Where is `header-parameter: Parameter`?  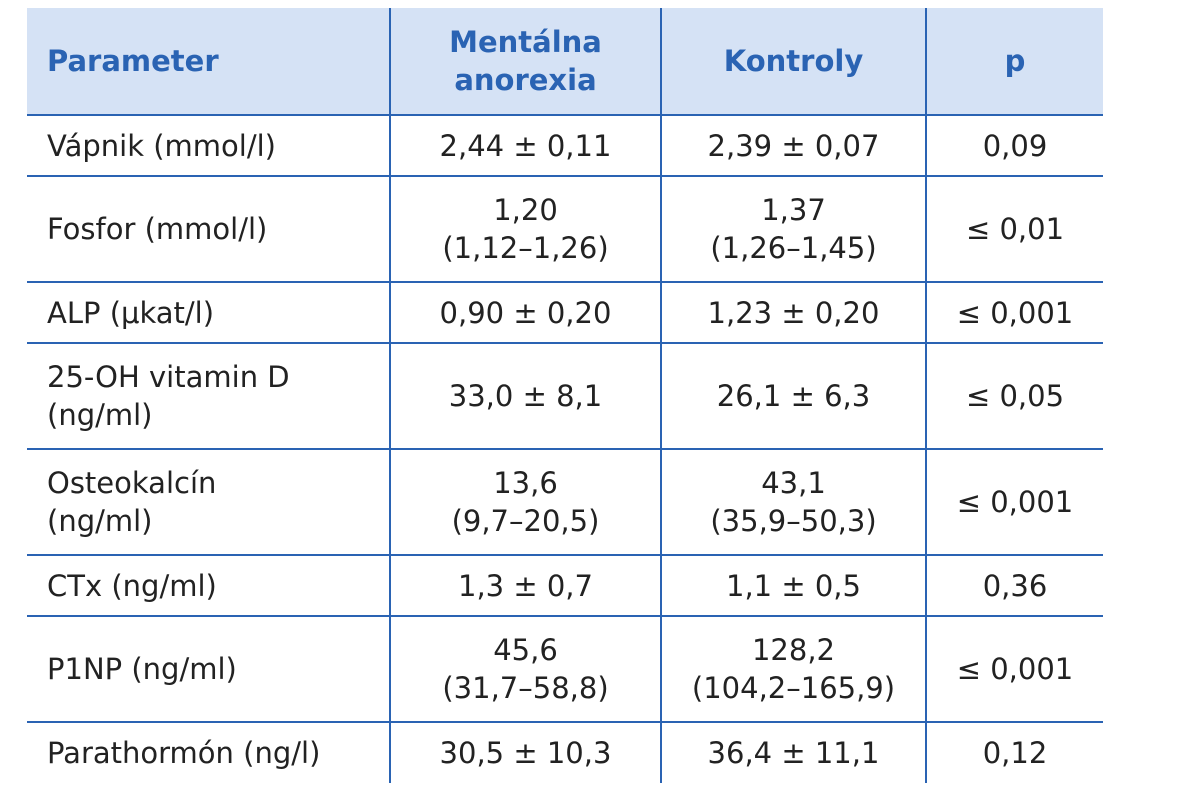
header-parameter: Parameter is located at coordinates (208, 61).